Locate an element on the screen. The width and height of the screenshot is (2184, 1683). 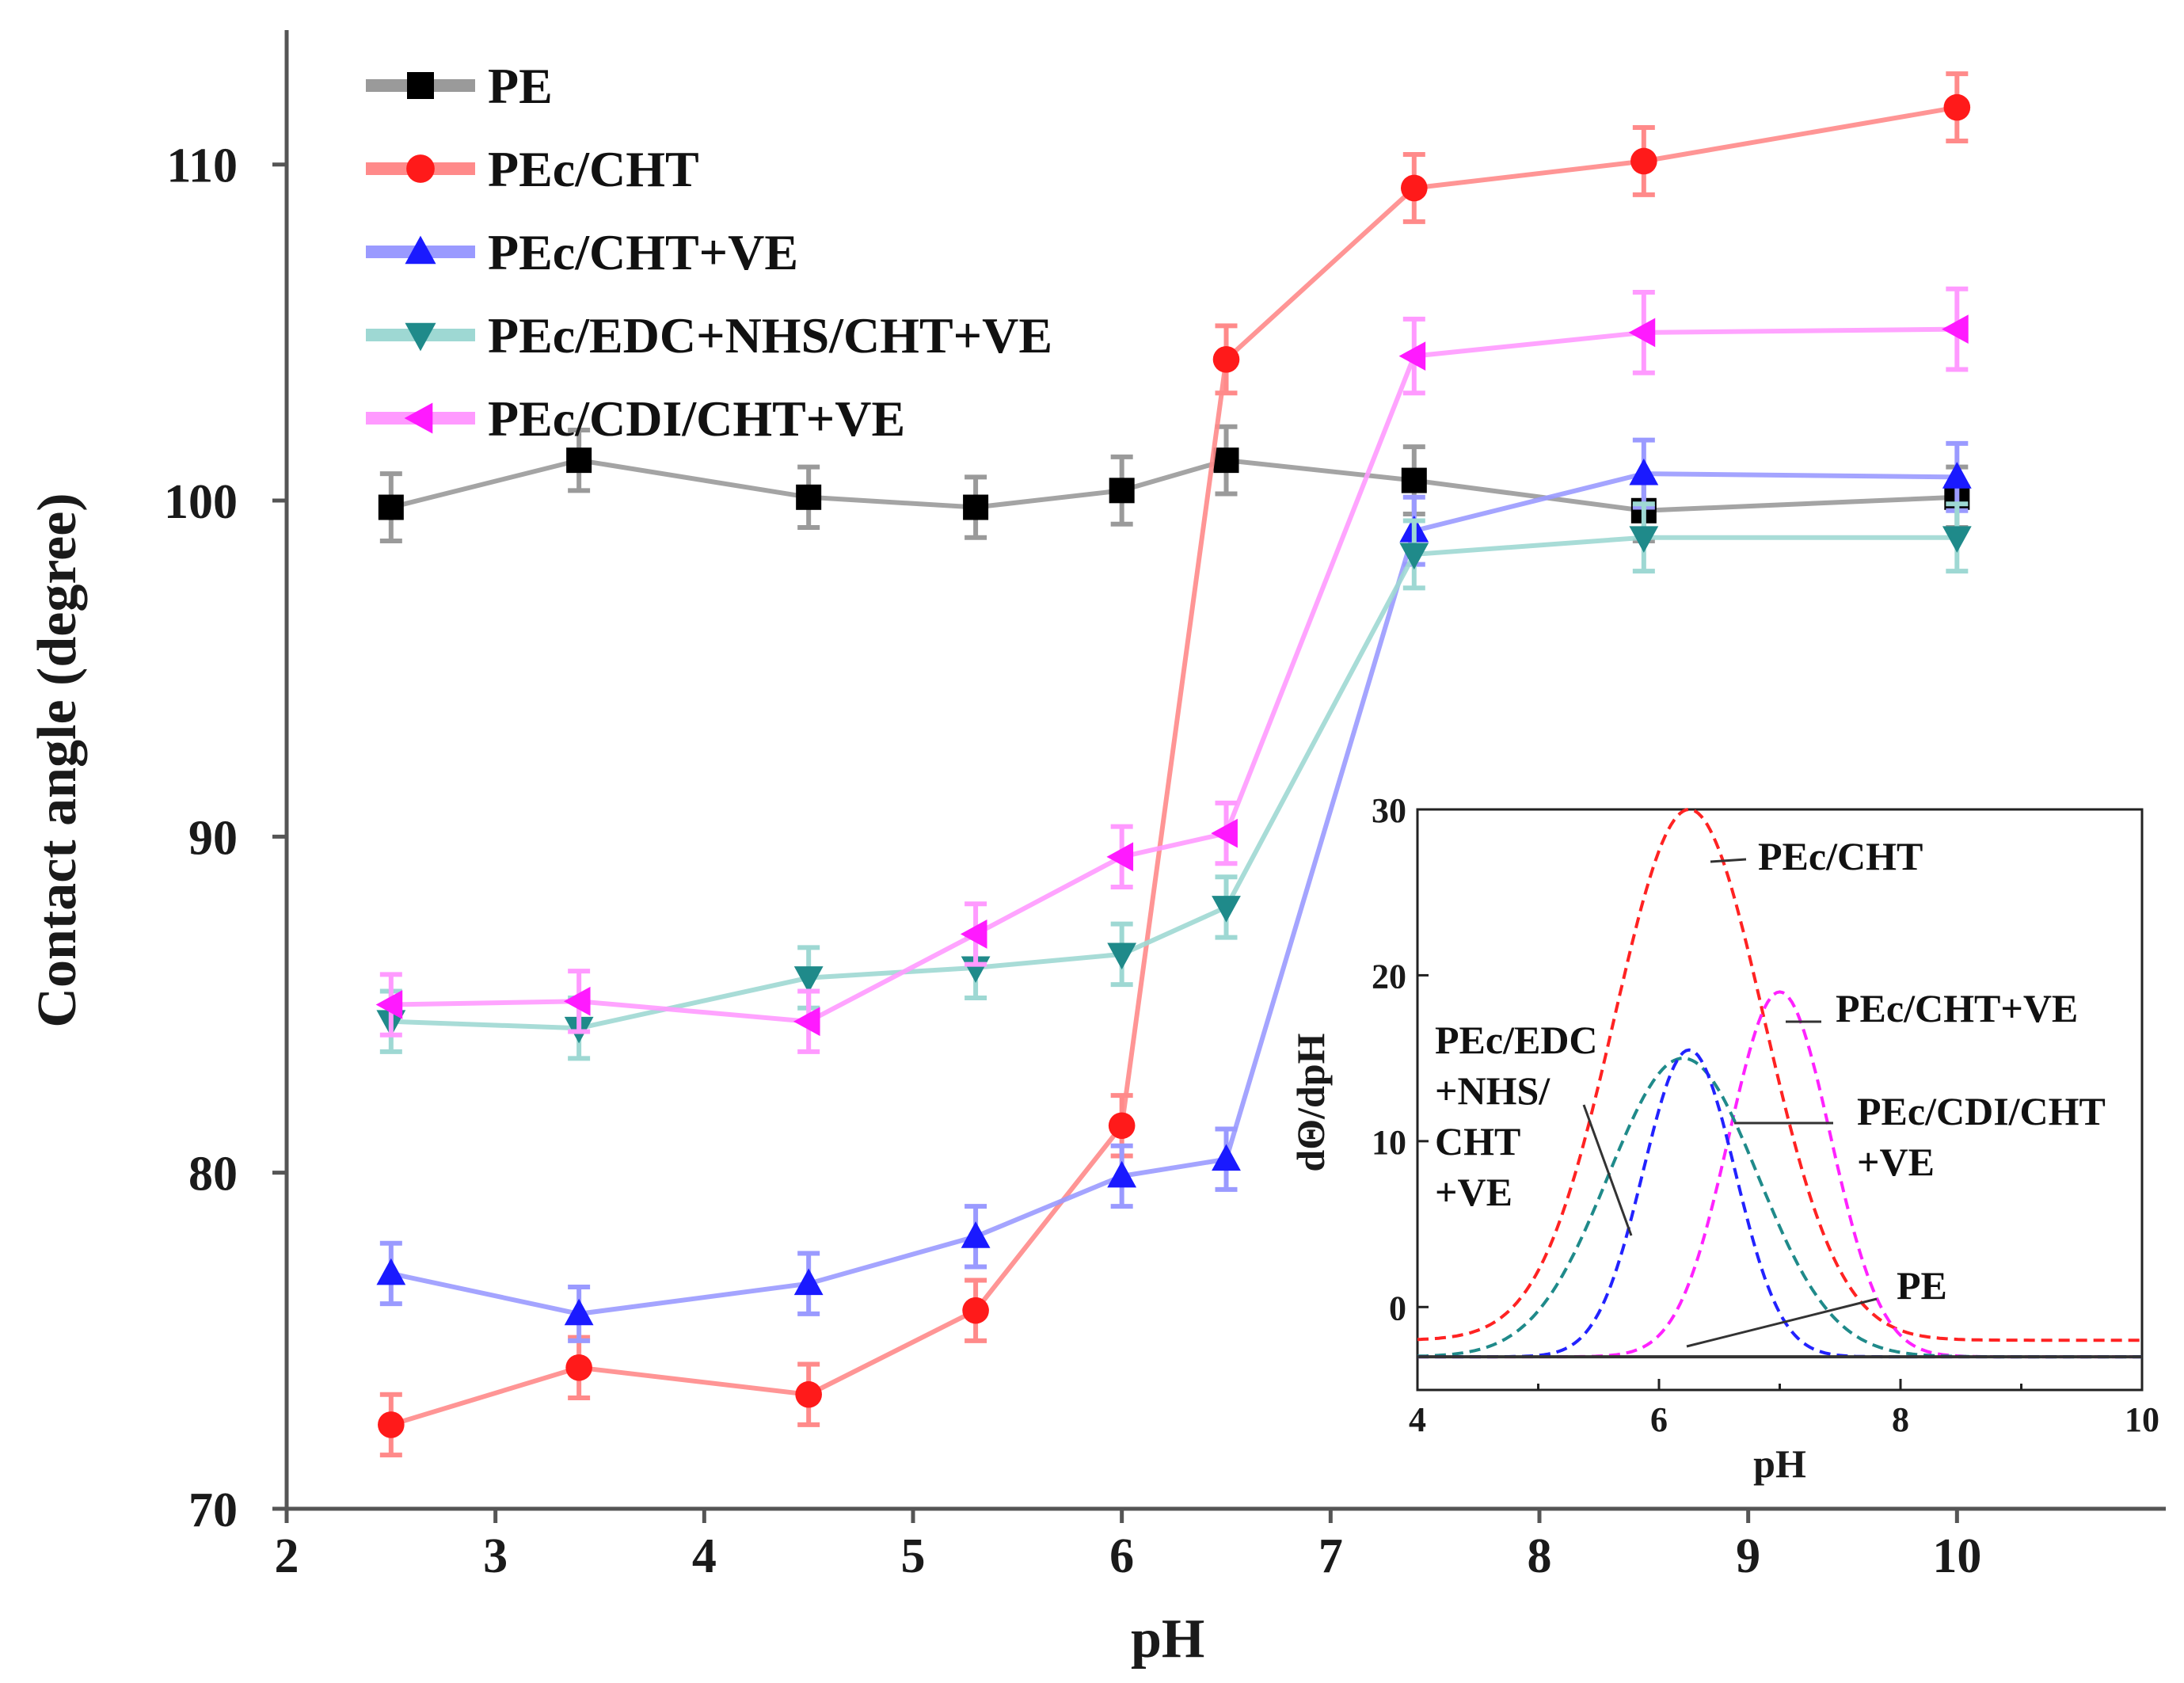
y-tick-label: 110 is located at coordinates (202, 166).